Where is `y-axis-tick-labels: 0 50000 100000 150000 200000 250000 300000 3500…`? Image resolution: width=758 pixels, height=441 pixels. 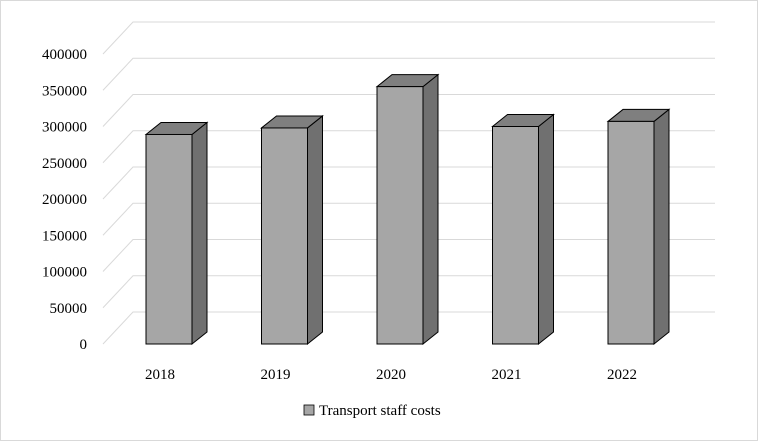 y-axis-tick-labels: 0 50000 100000 150000 200000 250000 300000 3500… is located at coordinates (64, 200).